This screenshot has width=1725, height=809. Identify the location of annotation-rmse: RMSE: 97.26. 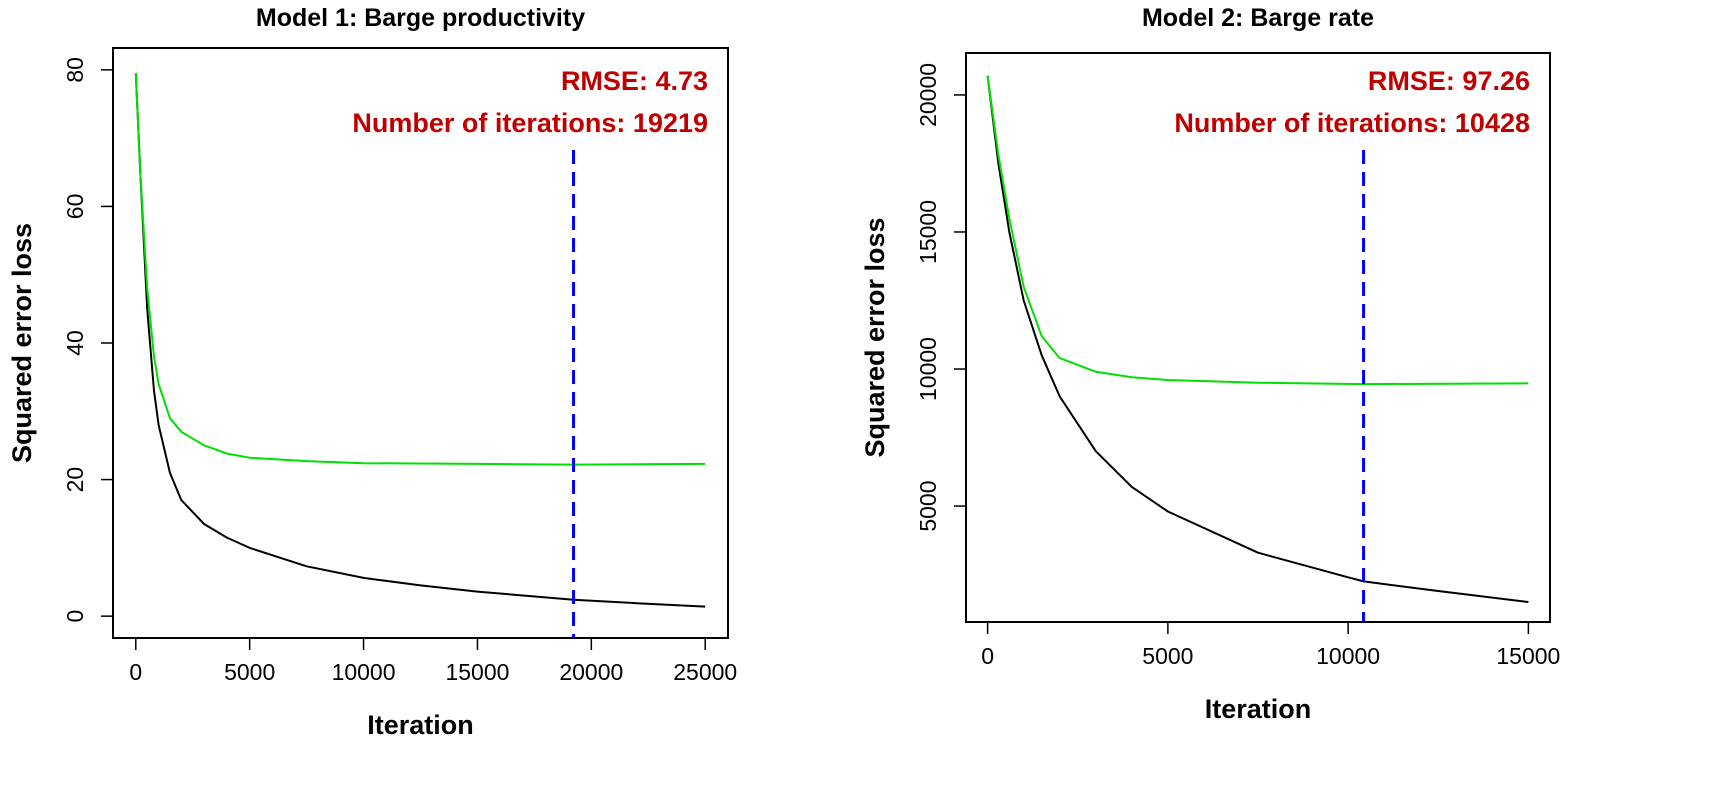
(1449, 81).